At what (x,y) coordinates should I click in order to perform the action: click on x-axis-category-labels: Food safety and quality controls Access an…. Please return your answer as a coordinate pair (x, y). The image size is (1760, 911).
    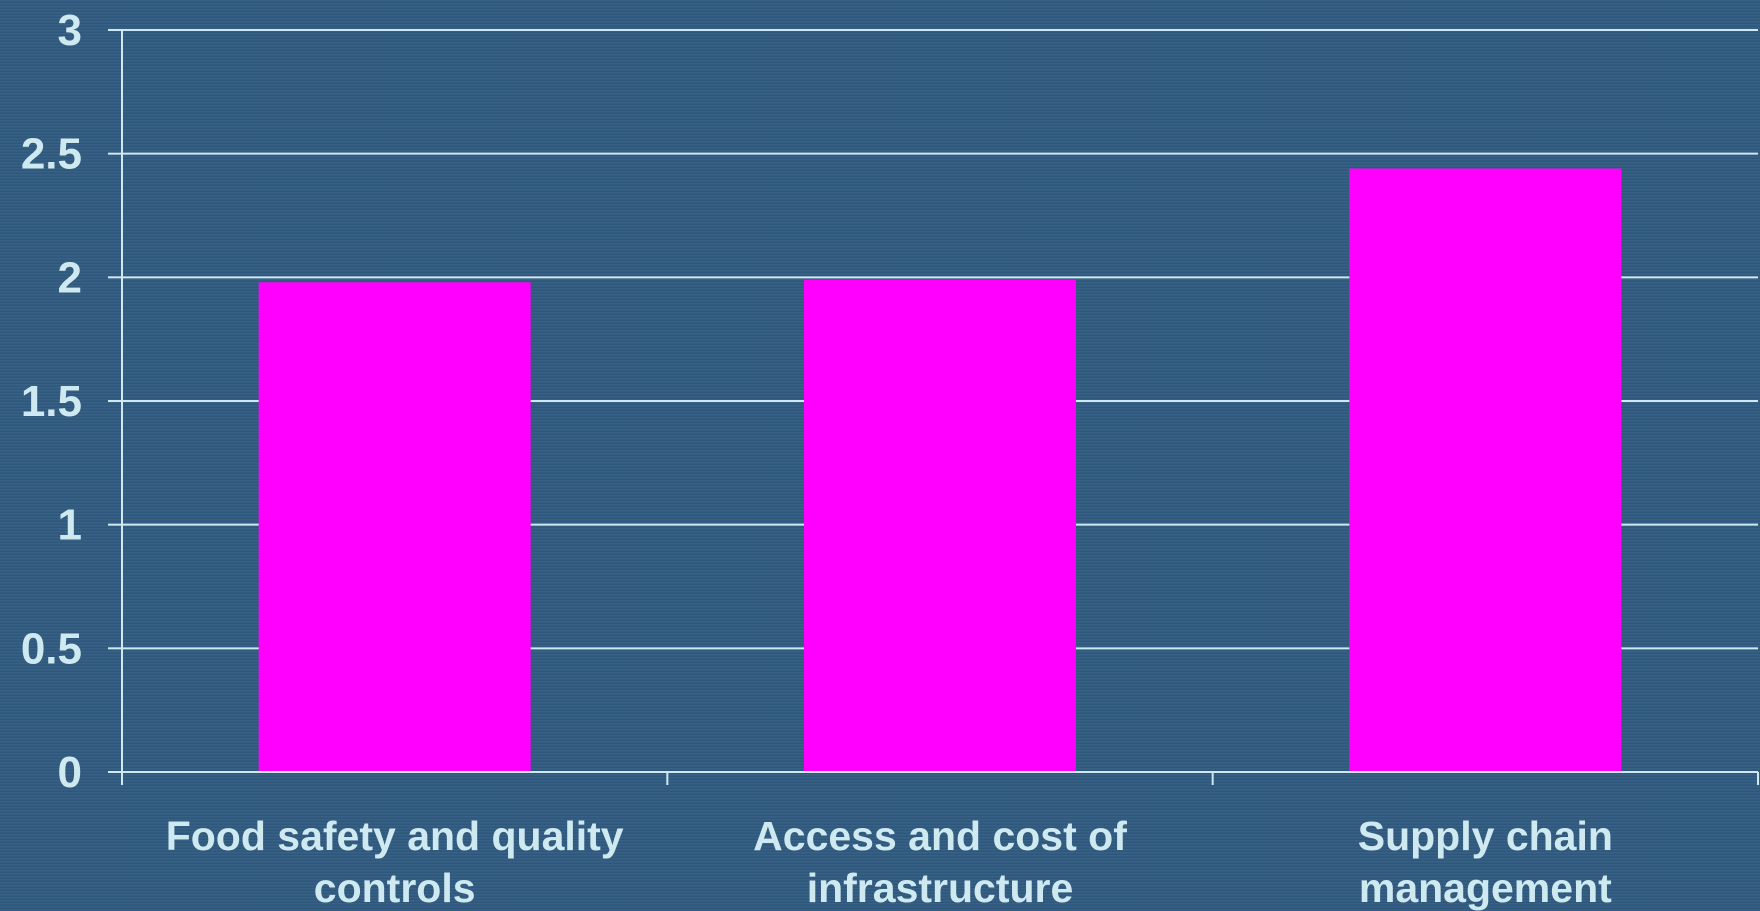
    Looking at the image, I should click on (889, 862).